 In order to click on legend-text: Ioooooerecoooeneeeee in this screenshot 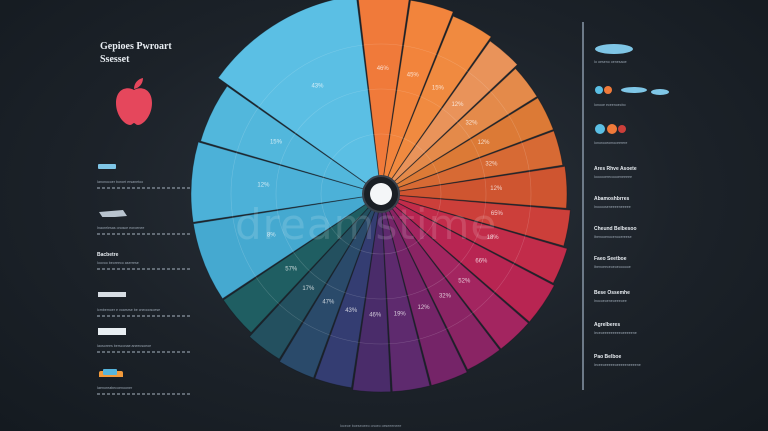, I will do `click(613, 177)`.